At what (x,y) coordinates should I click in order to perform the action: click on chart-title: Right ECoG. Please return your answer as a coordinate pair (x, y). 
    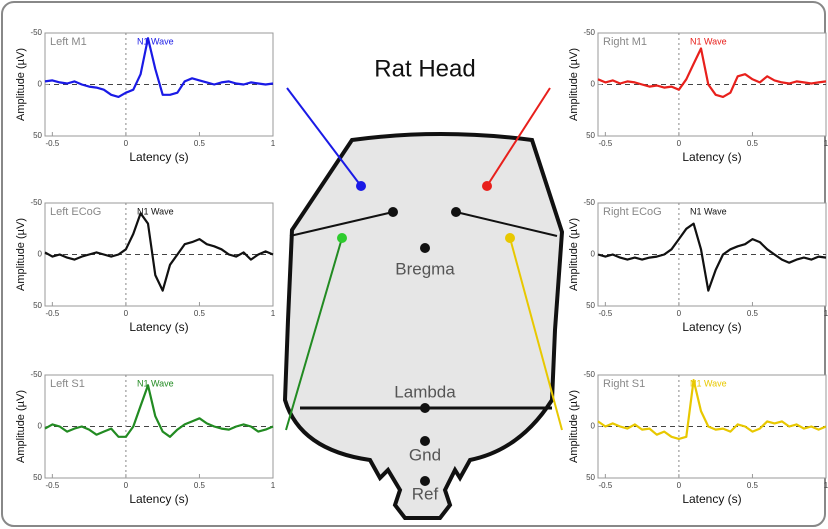
    Looking at the image, I should click on (632, 212).